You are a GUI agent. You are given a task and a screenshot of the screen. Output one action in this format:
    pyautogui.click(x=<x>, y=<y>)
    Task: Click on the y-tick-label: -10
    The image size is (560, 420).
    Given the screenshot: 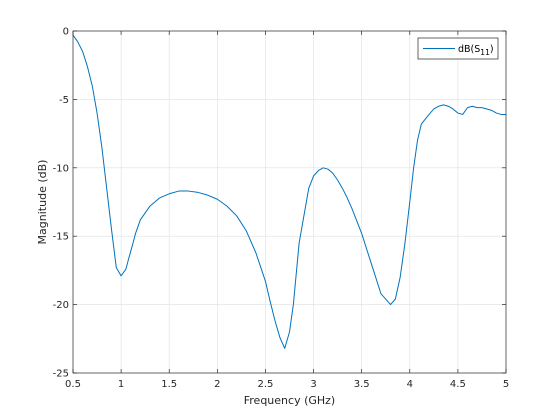 What is the action you would take?
    pyautogui.click(x=61, y=168)
    